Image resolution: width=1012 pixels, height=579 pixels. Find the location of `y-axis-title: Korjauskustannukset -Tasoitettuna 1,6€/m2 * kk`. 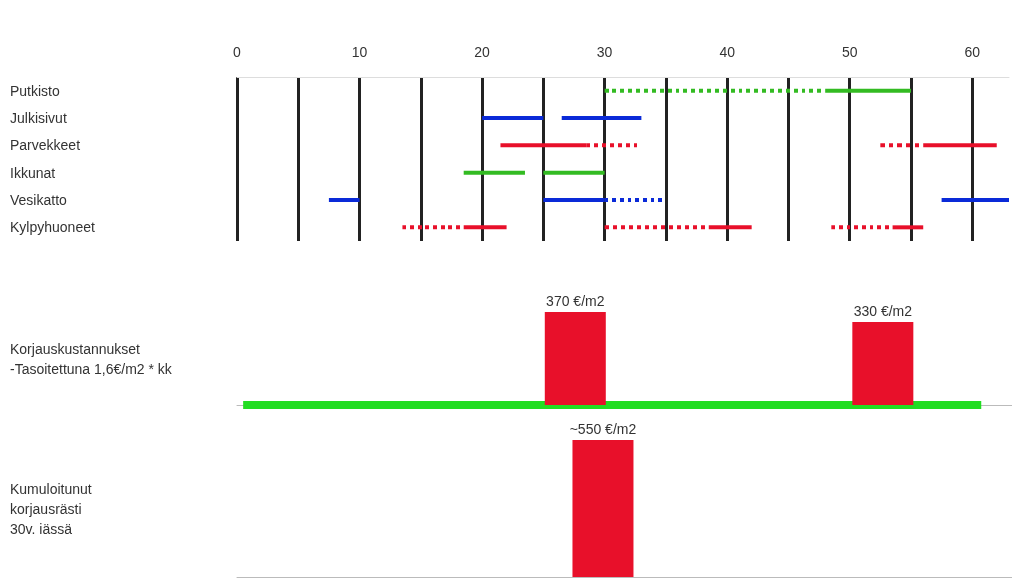

y-axis-title: Korjauskustannukset -Tasoitettuna 1,6€/m2 * kk is located at coordinates (91, 358).